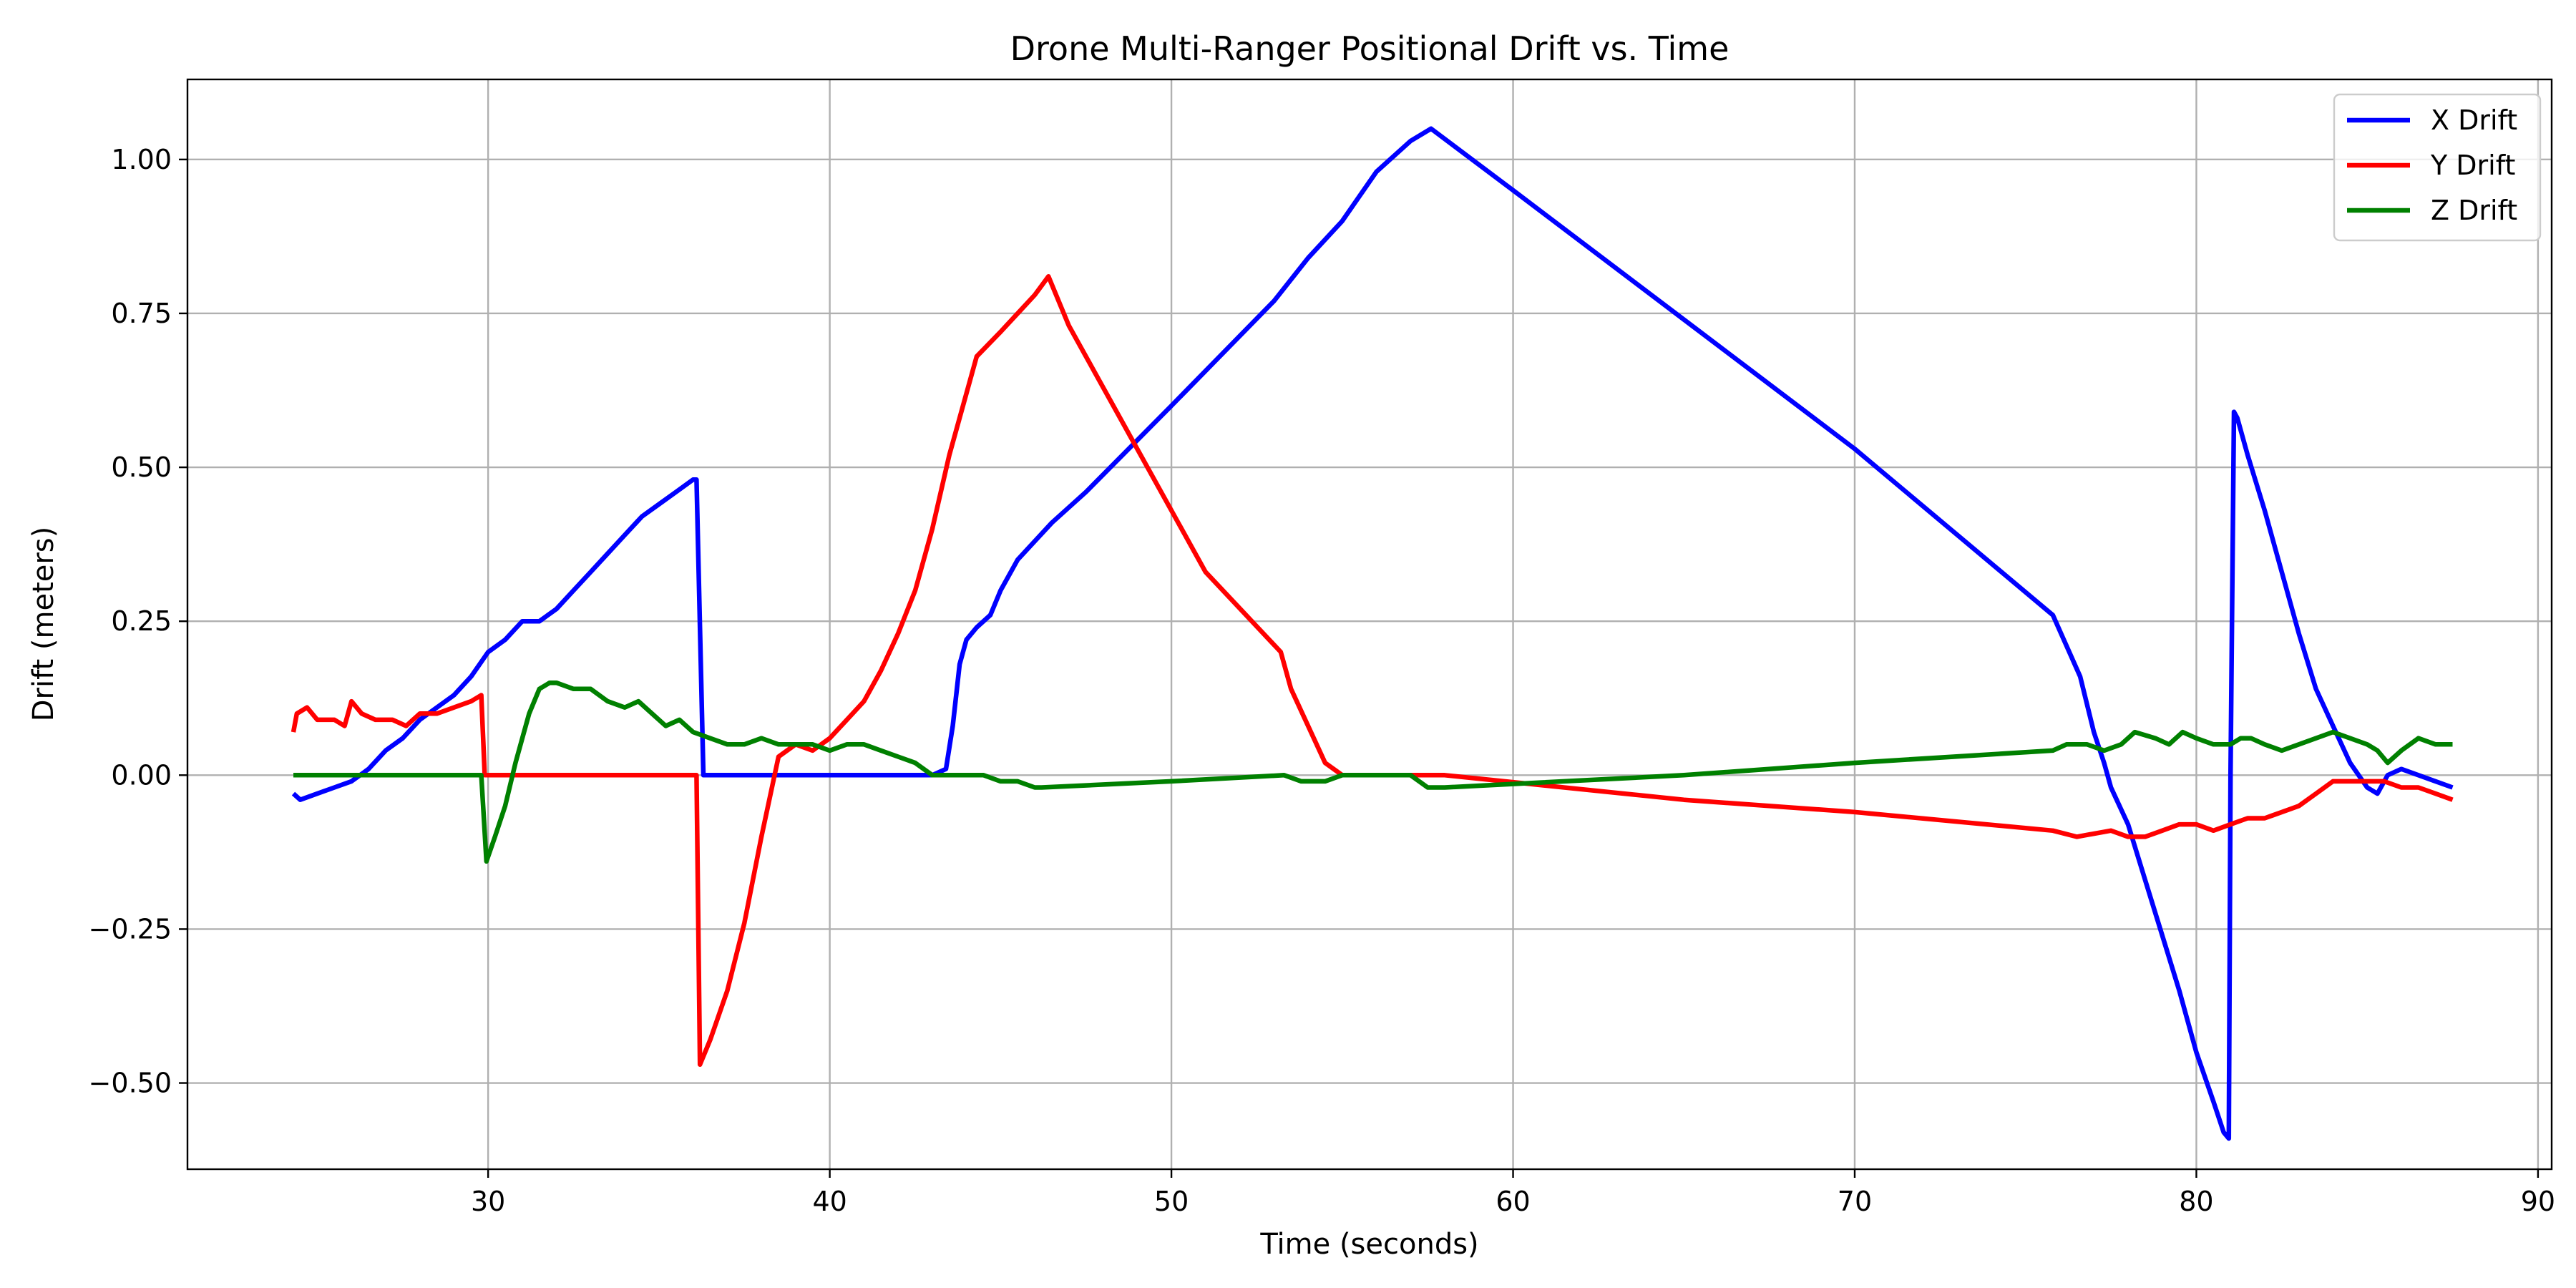 This screenshot has height=1288, width=2576. What do you see at coordinates (2538, 1201) in the screenshot?
I see `x-tick-label: 90` at bounding box center [2538, 1201].